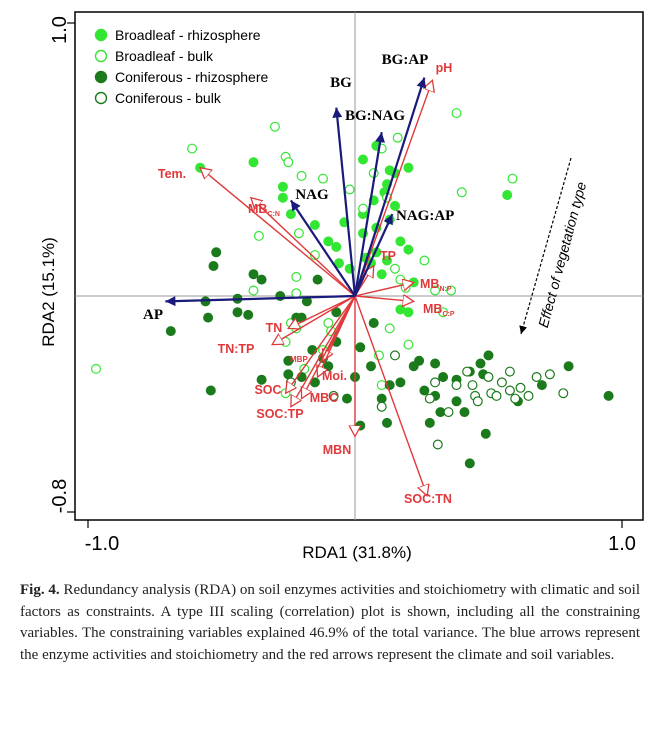 This screenshot has width=657, height=730. I want to click on caption-label: Fig. 4., so click(40, 590).